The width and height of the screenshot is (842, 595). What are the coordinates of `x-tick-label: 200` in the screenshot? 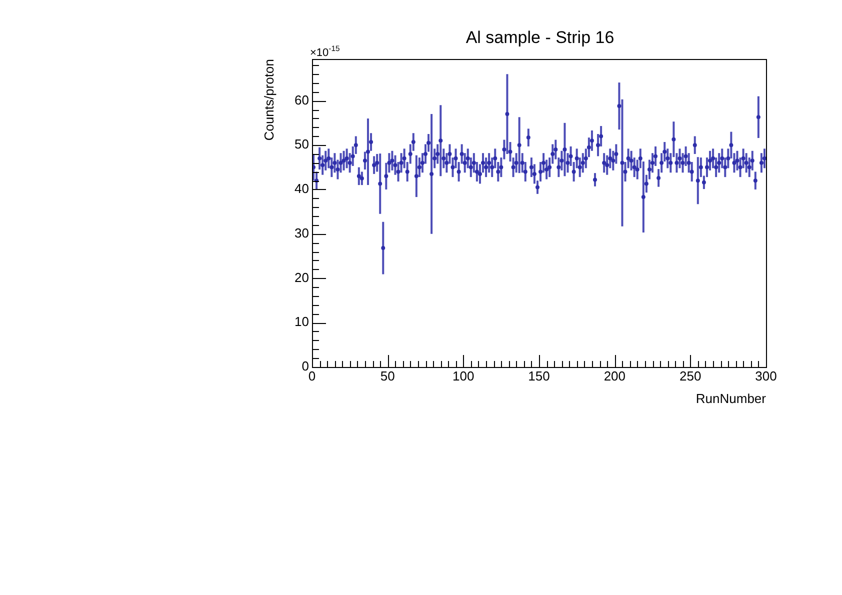 It's located at (615, 376).